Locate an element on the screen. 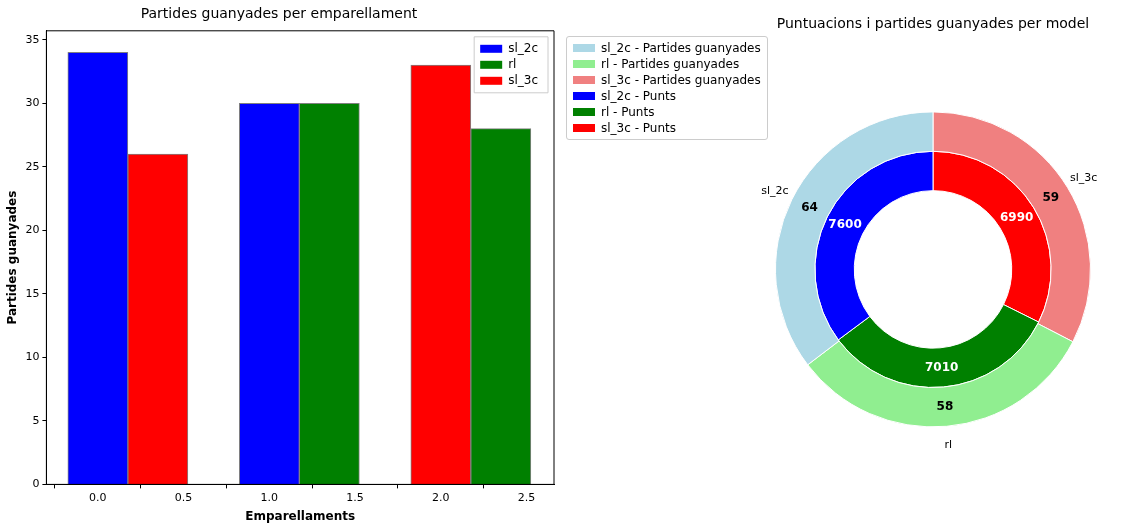 This screenshot has width=1131, height=528. y-tick-label: 20 is located at coordinates (32, 230).